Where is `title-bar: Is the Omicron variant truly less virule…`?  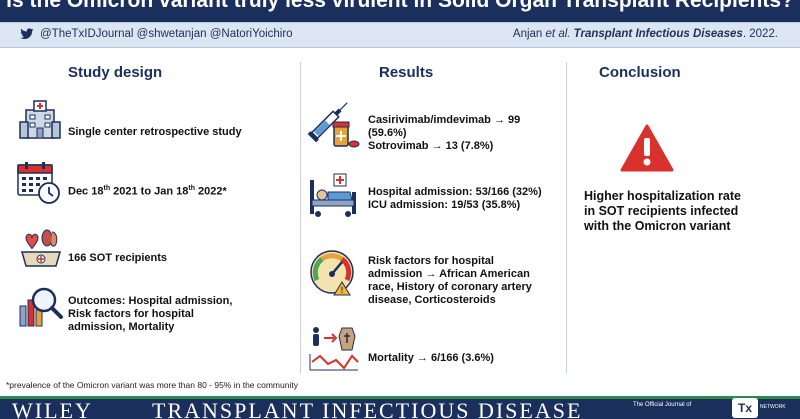
title-bar: Is the Omicron variant truly less virule… is located at coordinates (400, 11).